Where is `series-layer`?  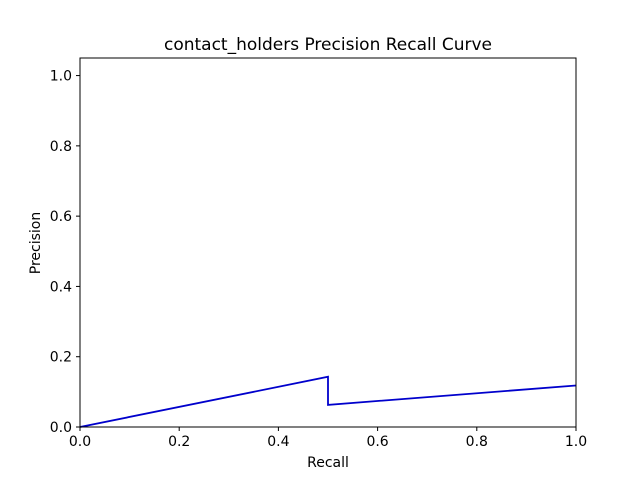
series-layer is located at coordinates (328, 401).